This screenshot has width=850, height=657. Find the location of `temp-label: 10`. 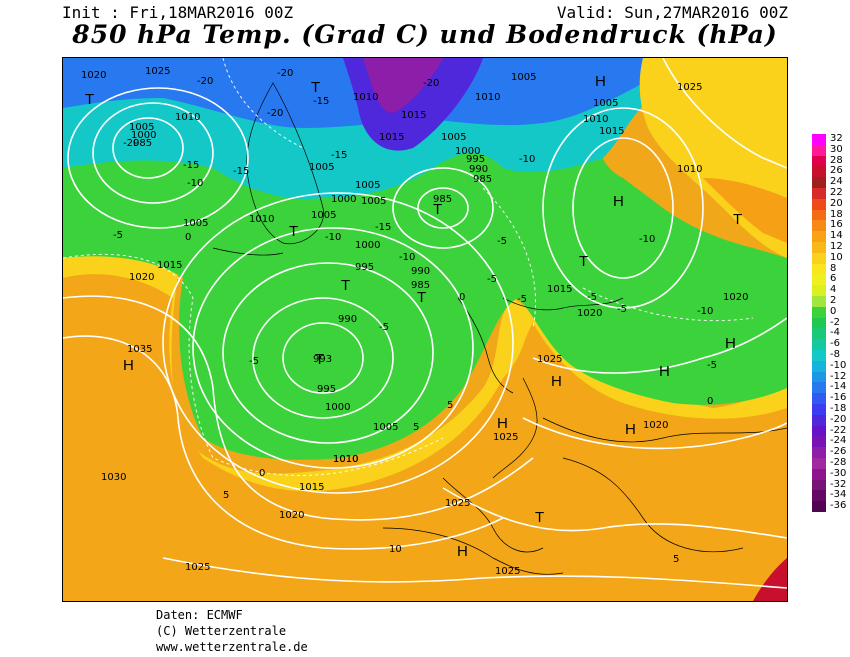

temp-label: 10 is located at coordinates (395, 549).